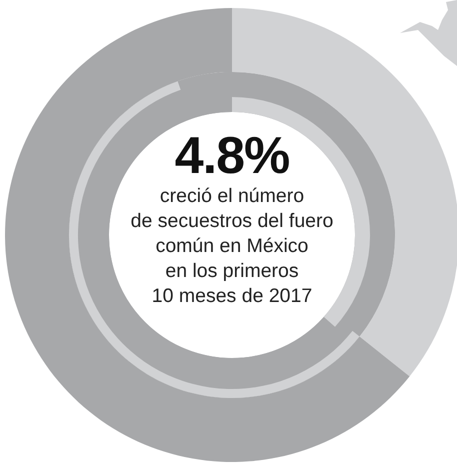 The image size is (457, 465). I want to click on text: común en México, so click(232, 246).